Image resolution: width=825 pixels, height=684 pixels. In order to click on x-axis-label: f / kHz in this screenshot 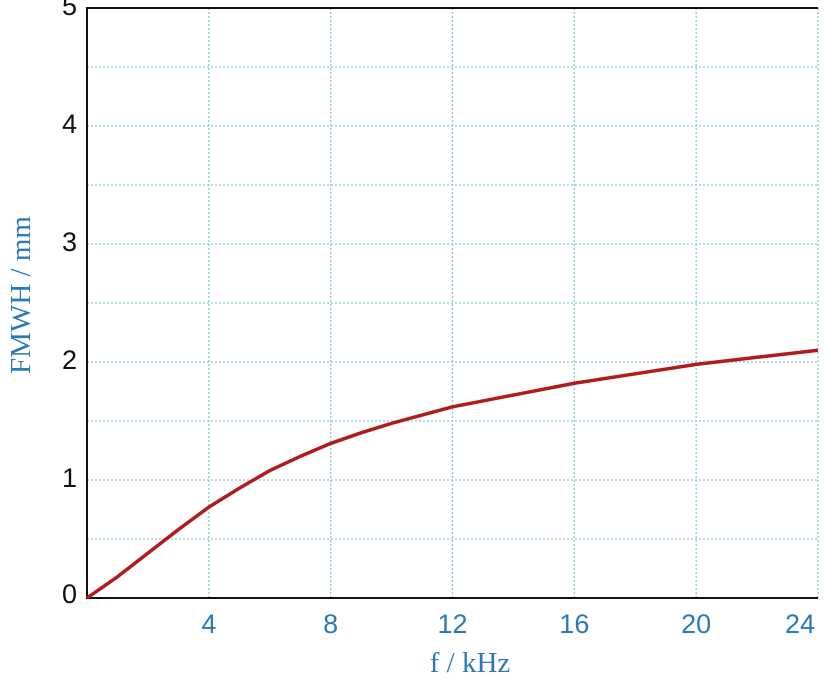, I will do `click(470, 663)`.